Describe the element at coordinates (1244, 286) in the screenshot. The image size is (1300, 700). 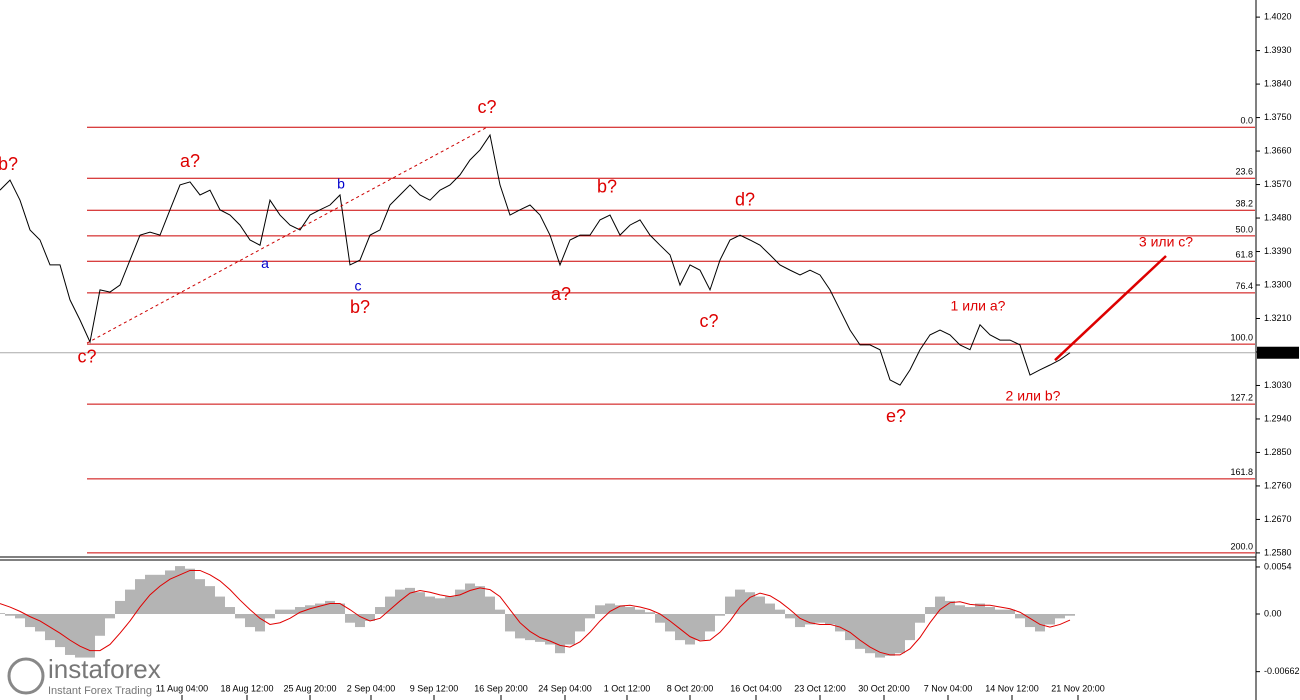
I see `fib-label: 76.4` at that location.